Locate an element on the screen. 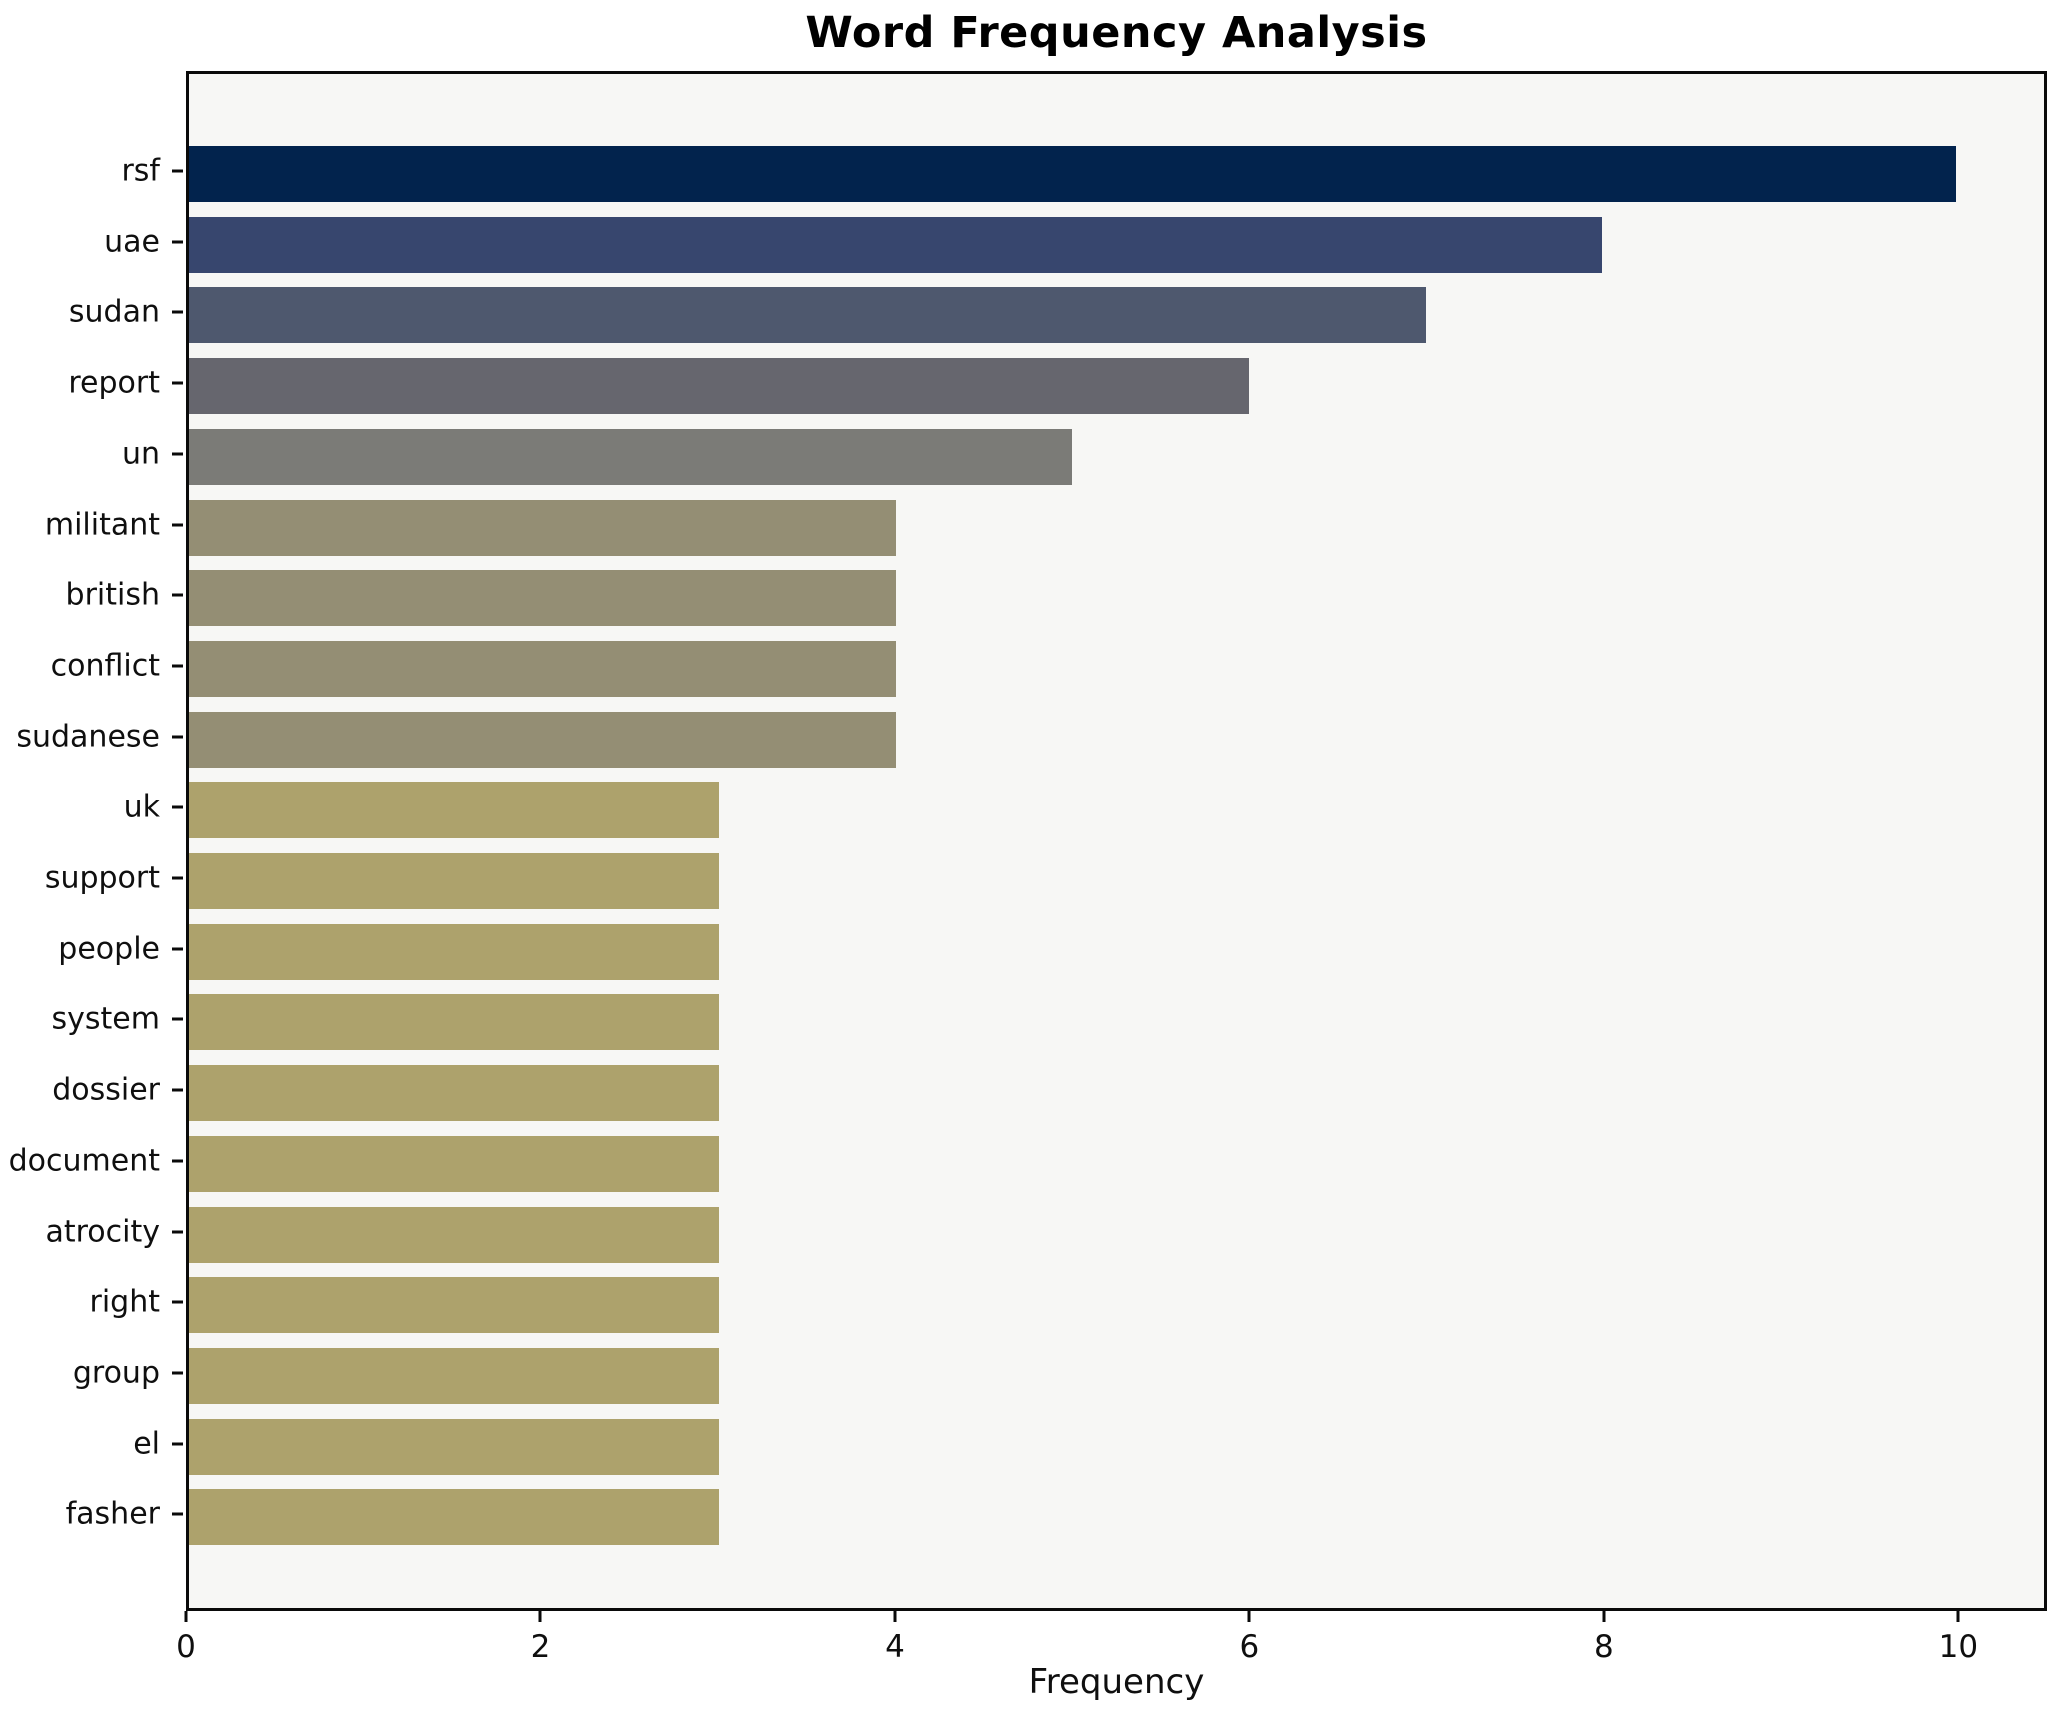  x-tick-label-10: 10 is located at coordinates (1958, 1647).